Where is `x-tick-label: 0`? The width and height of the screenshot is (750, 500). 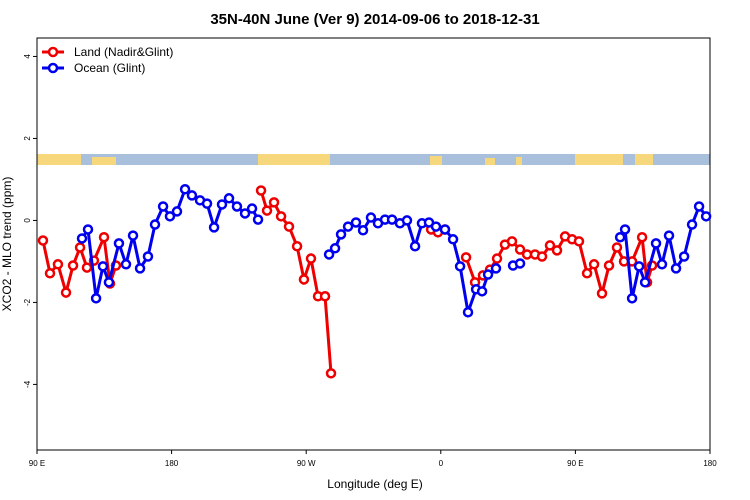
x-tick-label: 0 is located at coordinates (441, 463).